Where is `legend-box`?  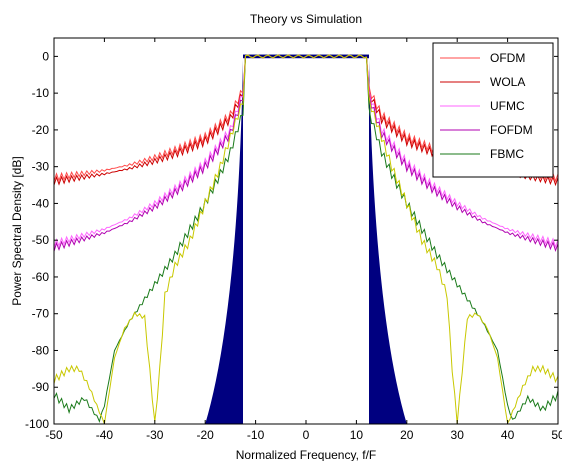
legend-box is located at coordinates (493, 110).